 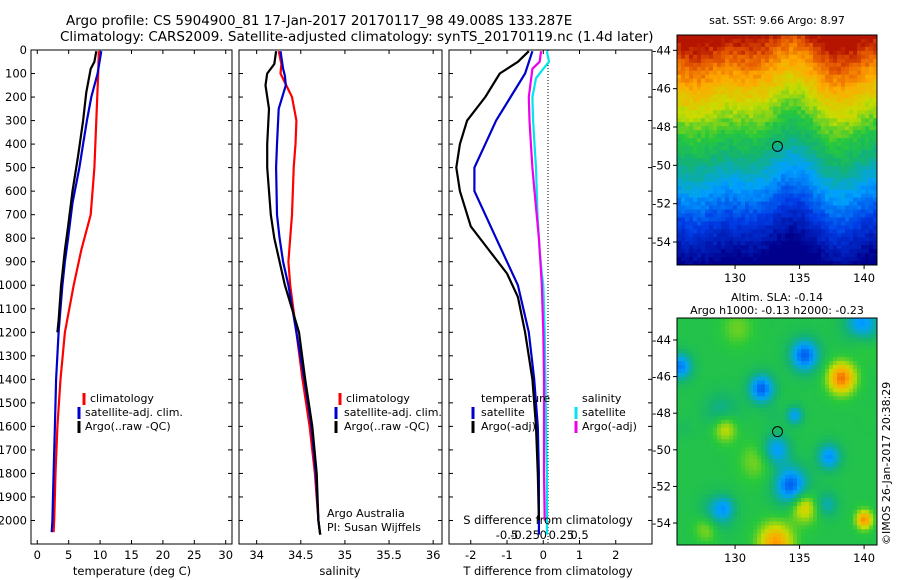 I want to click on depth-tick-label: 200, so click(x=16, y=97).